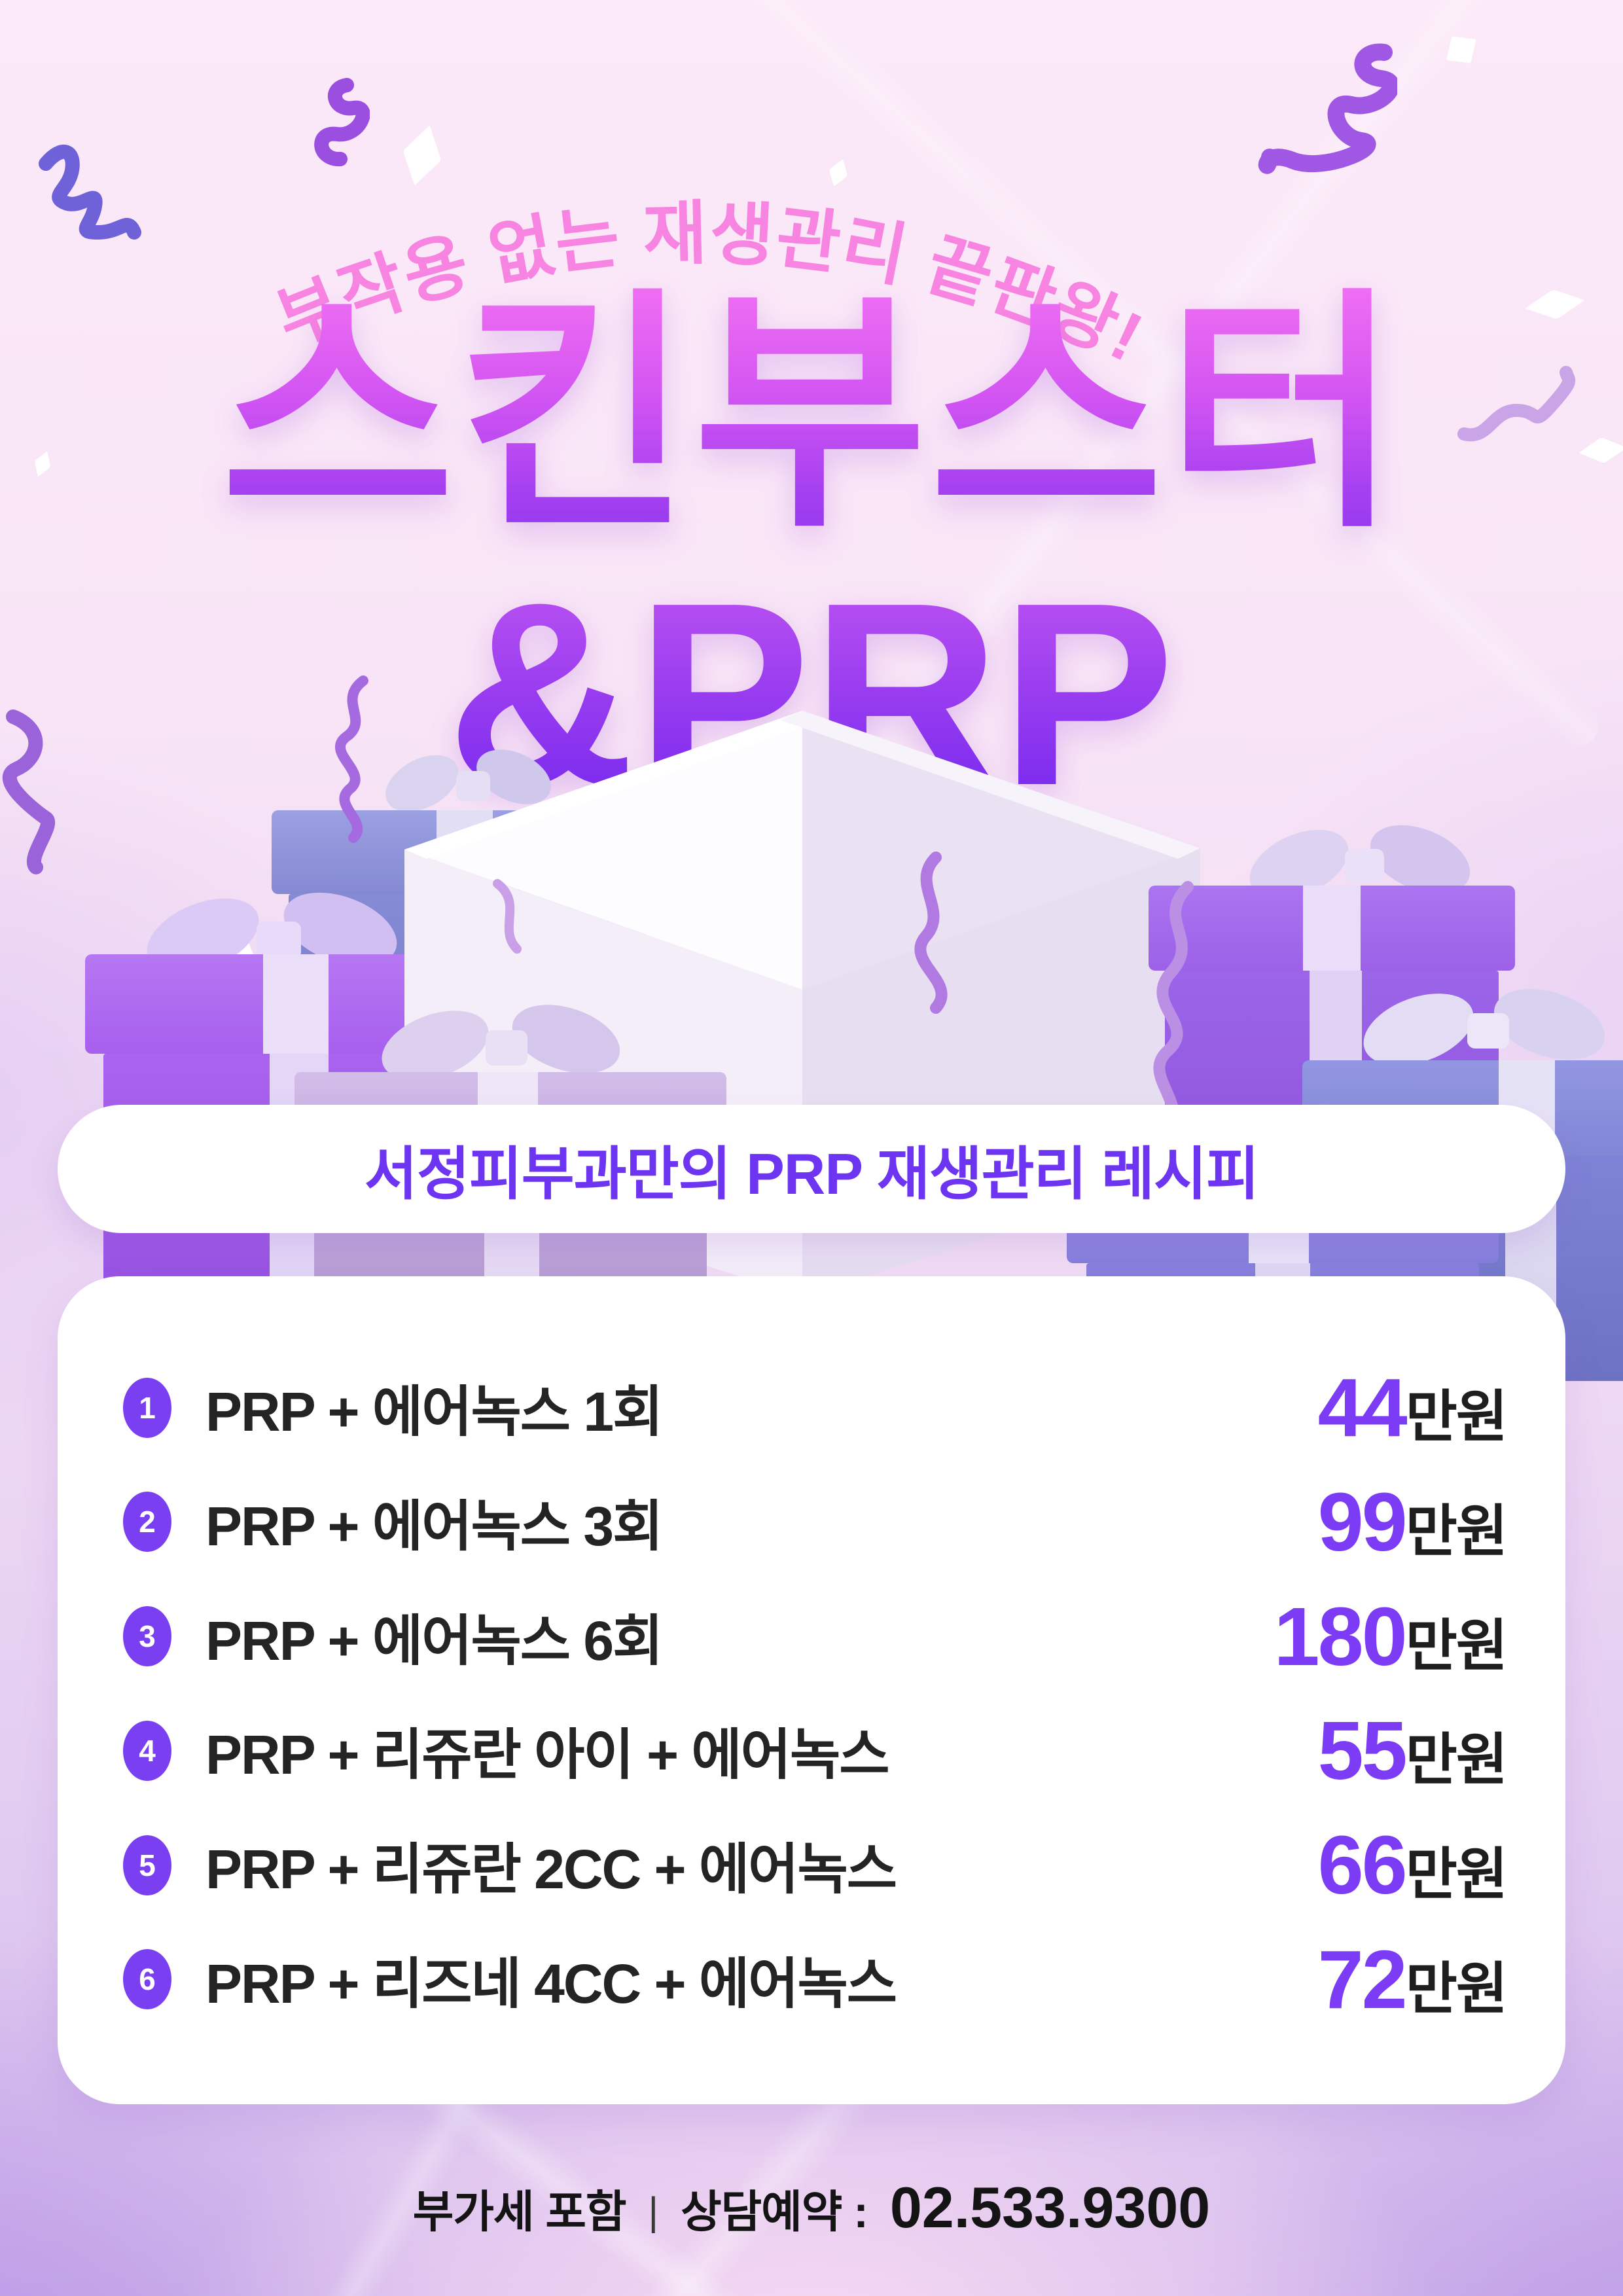 The width and height of the screenshot is (1623, 2296). Describe the element at coordinates (811, 415) in the screenshot. I see `main-title-line1: 스킨부스터` at that location.